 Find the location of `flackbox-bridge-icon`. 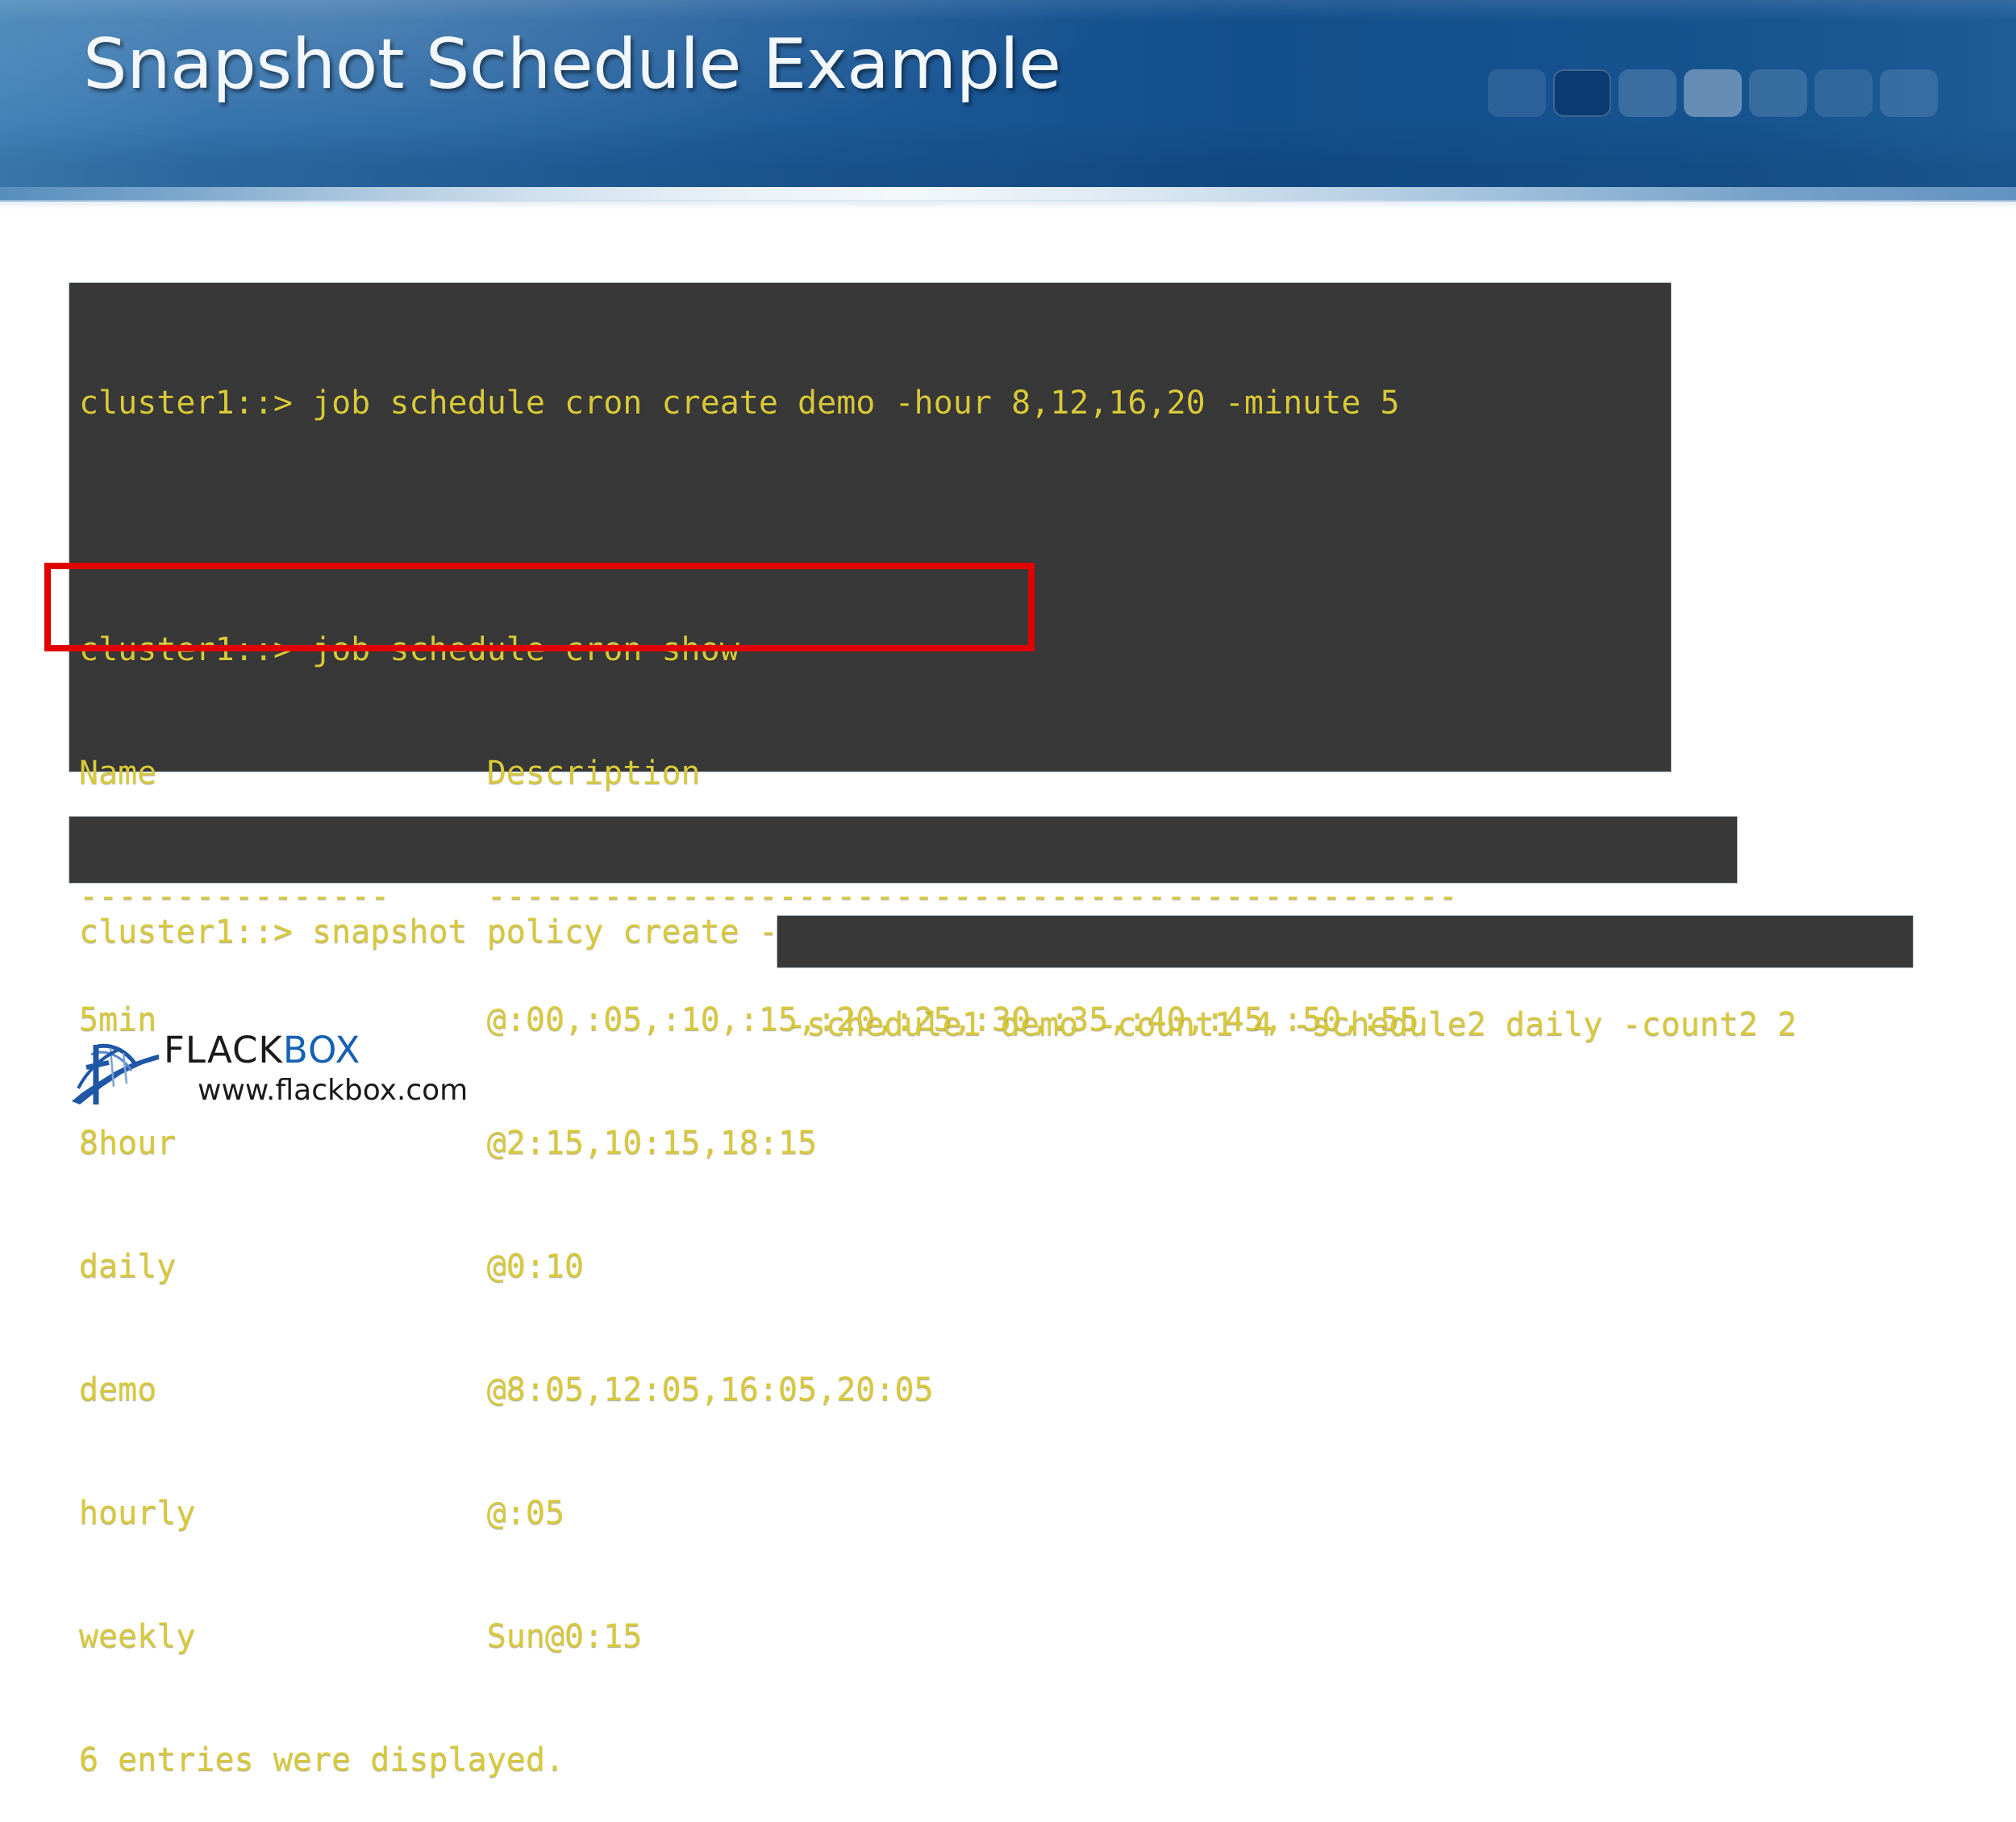

flackbox-bridge-icon is located at coordinates (115, 1073).